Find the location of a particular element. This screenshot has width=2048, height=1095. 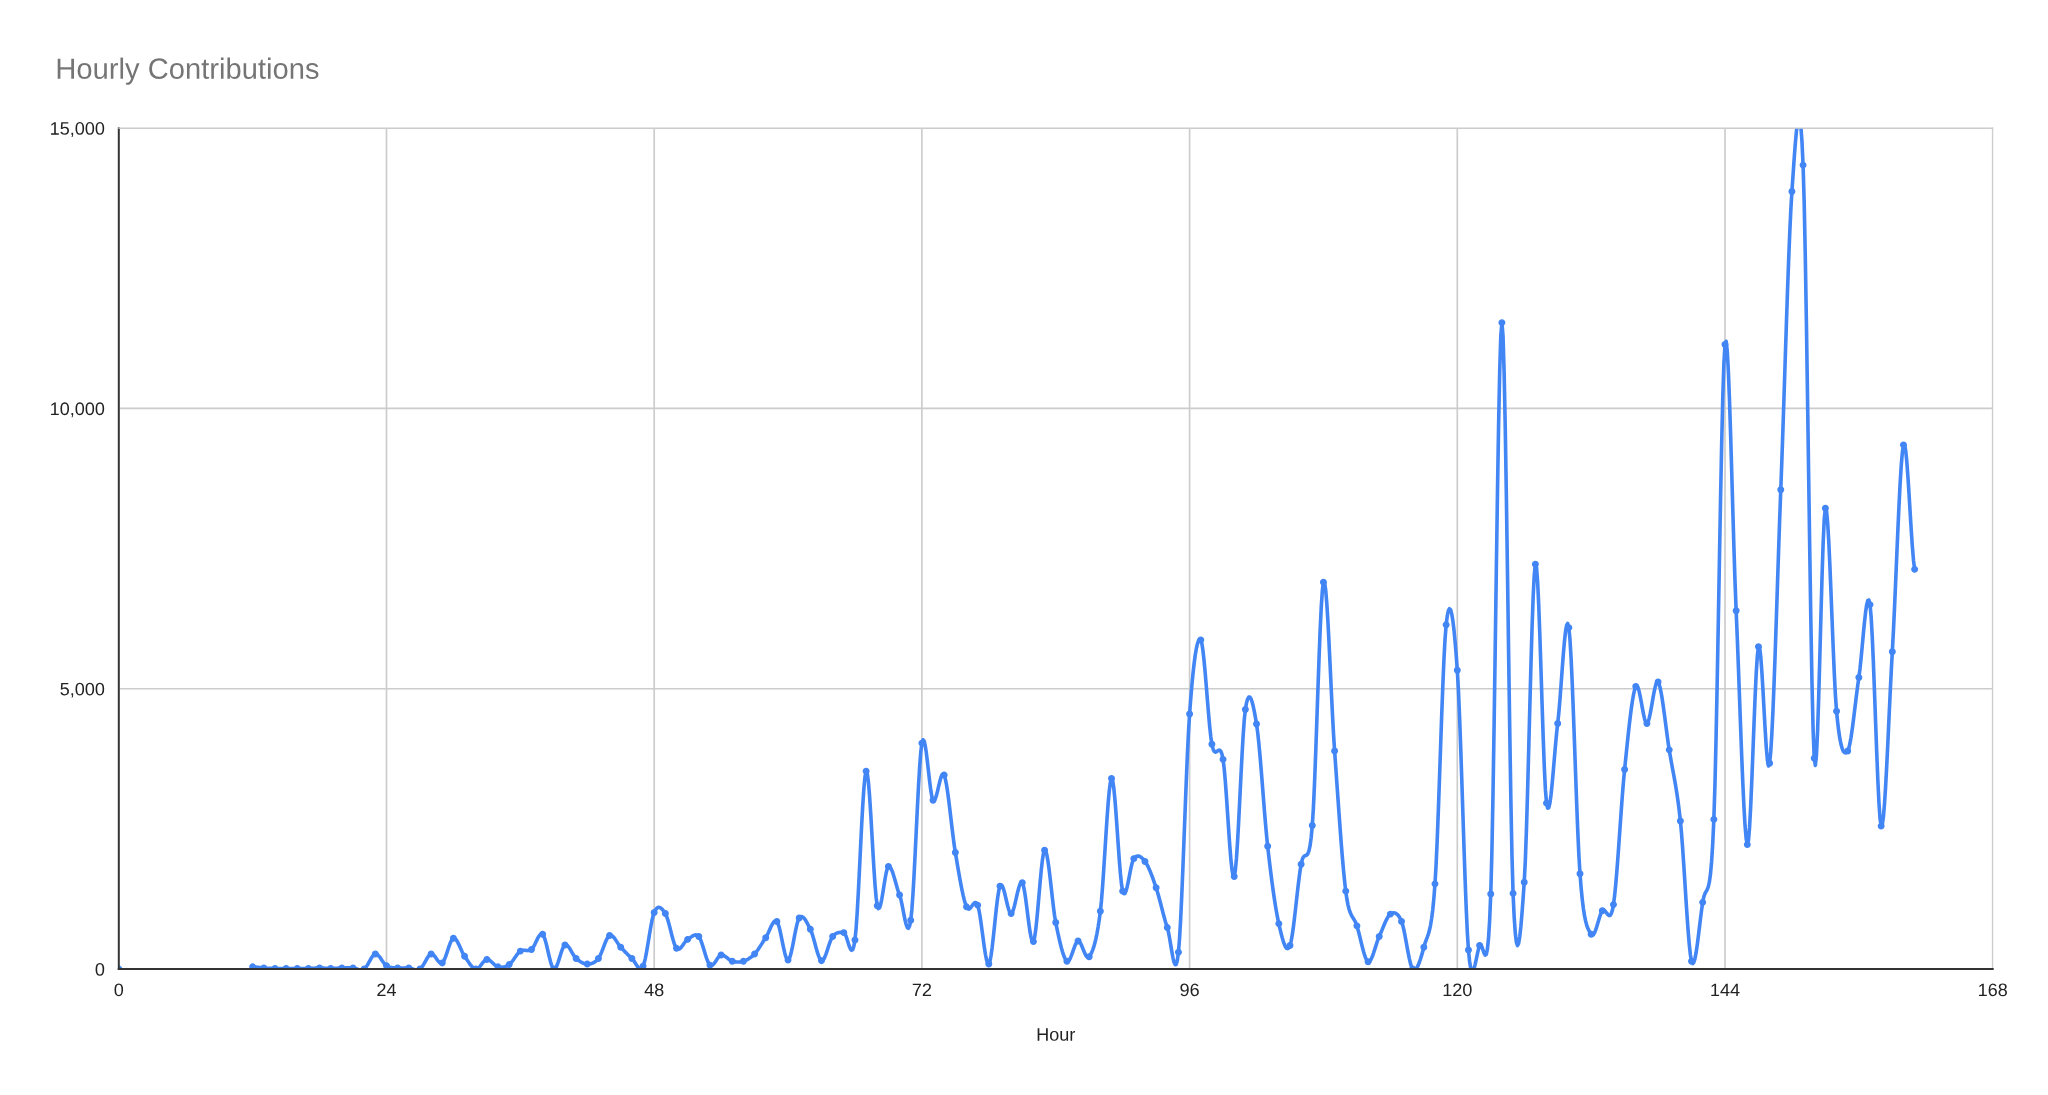

y-tick-label: 5,000 is located at coordinates (82, 690).